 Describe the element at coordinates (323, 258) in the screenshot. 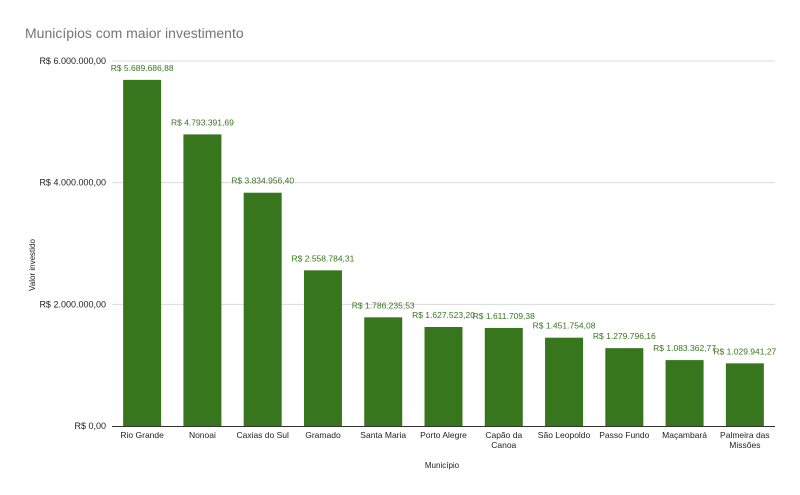

I see `data-label: R$ 2.558.784,31` at that location.